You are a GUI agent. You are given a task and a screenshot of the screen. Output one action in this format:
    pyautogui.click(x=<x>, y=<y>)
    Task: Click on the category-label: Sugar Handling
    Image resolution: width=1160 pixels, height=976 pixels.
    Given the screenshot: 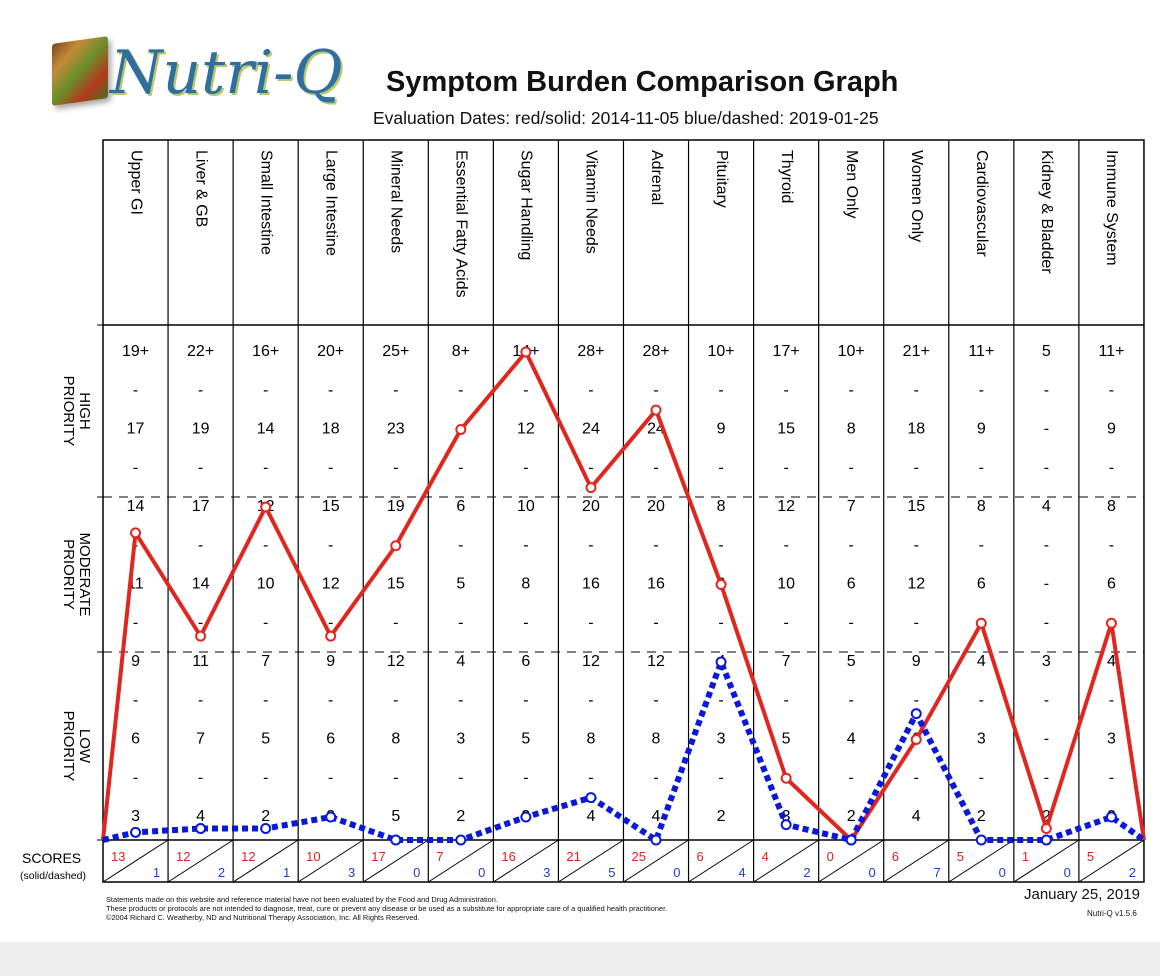 What is the action you would take?
    pyautogui.click(x=526, y=205)
    